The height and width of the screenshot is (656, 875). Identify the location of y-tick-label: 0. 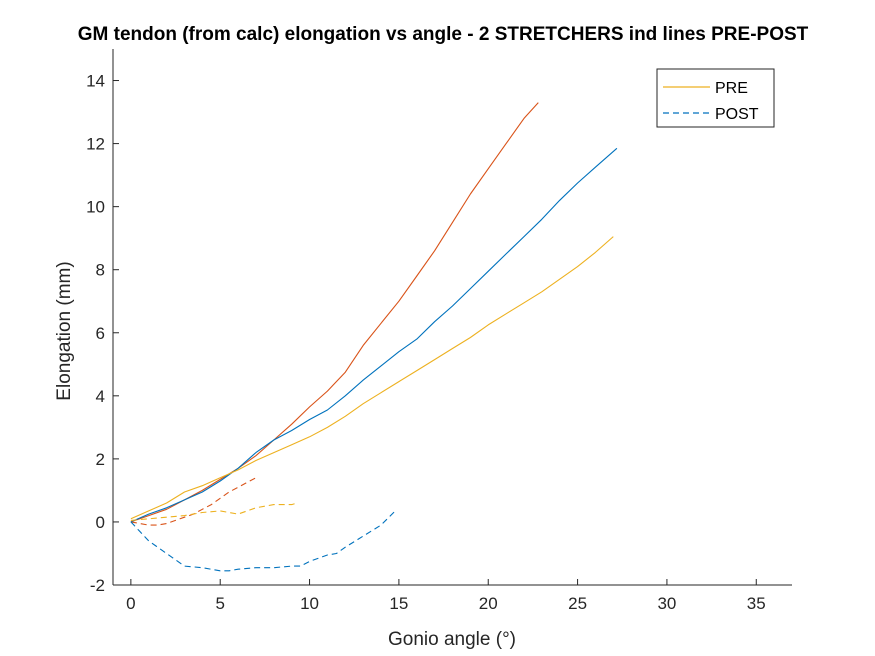
(100, 522).